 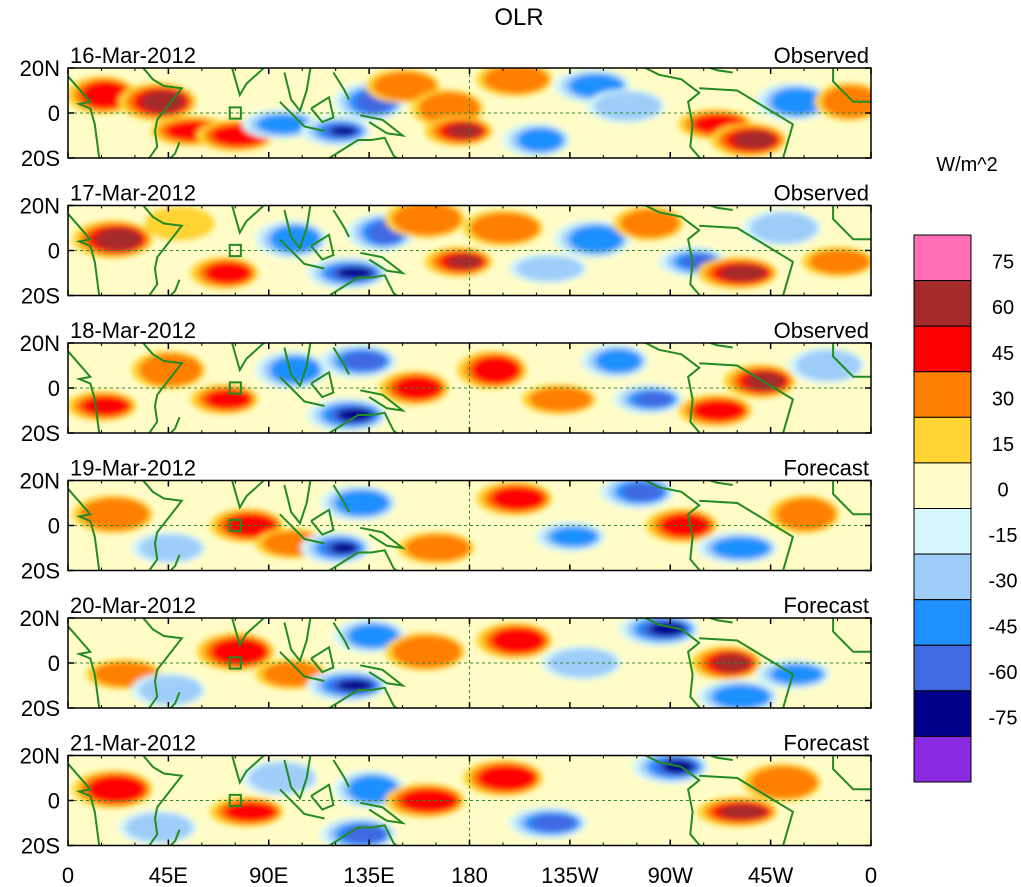 What do you see at coordinates (235, 388) in the screenshot?
I see `region-marker-box` at bounding box center [235, 388].